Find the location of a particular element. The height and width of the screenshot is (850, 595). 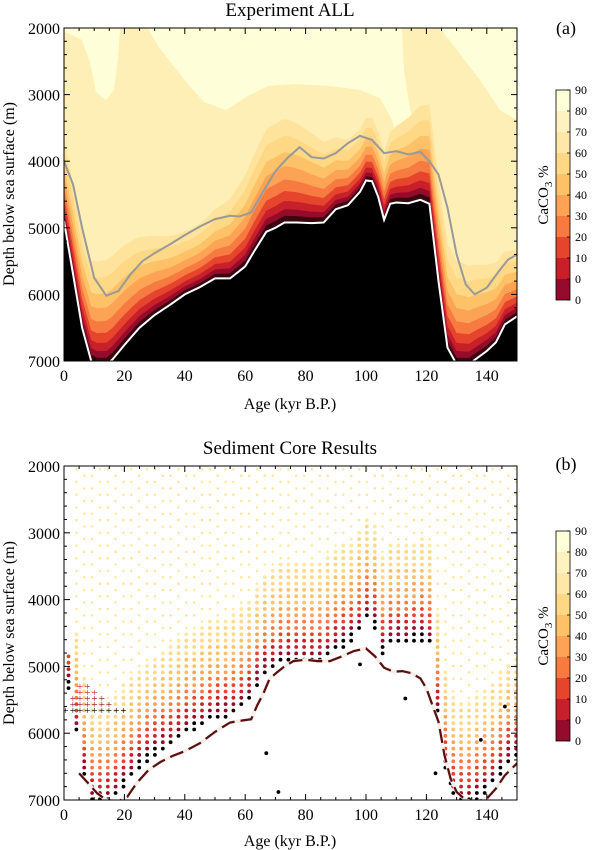

colorbar-a-tick-label: 0 is located at coordinates (578, 279).